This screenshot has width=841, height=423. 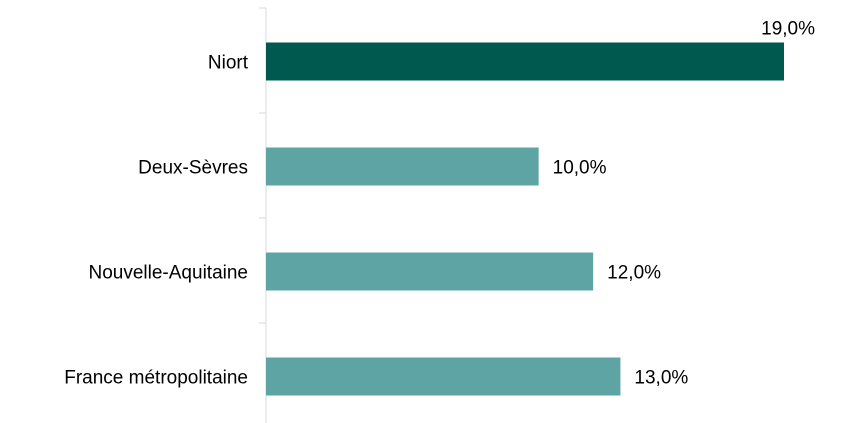 I want to click on value-label: 19,0%, so click(x=788, y=29).